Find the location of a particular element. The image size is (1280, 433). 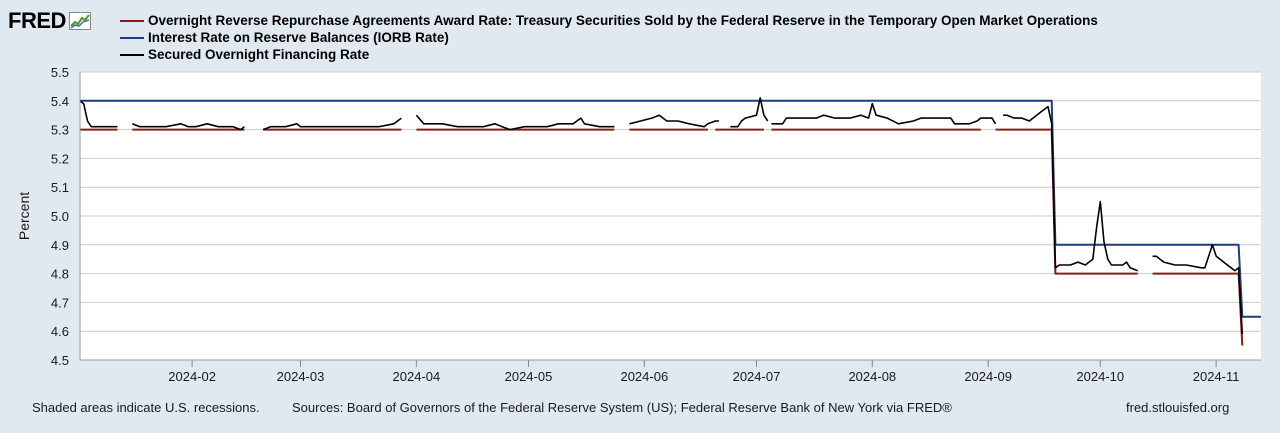

x-tick-label: 2024-02 is located at coordinates (192, 376).